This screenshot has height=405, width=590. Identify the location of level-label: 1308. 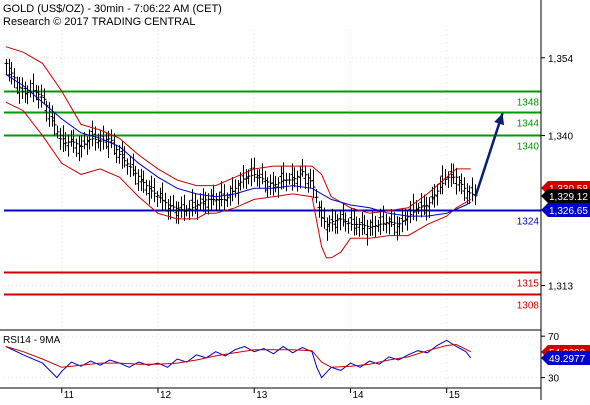
(528, 306).